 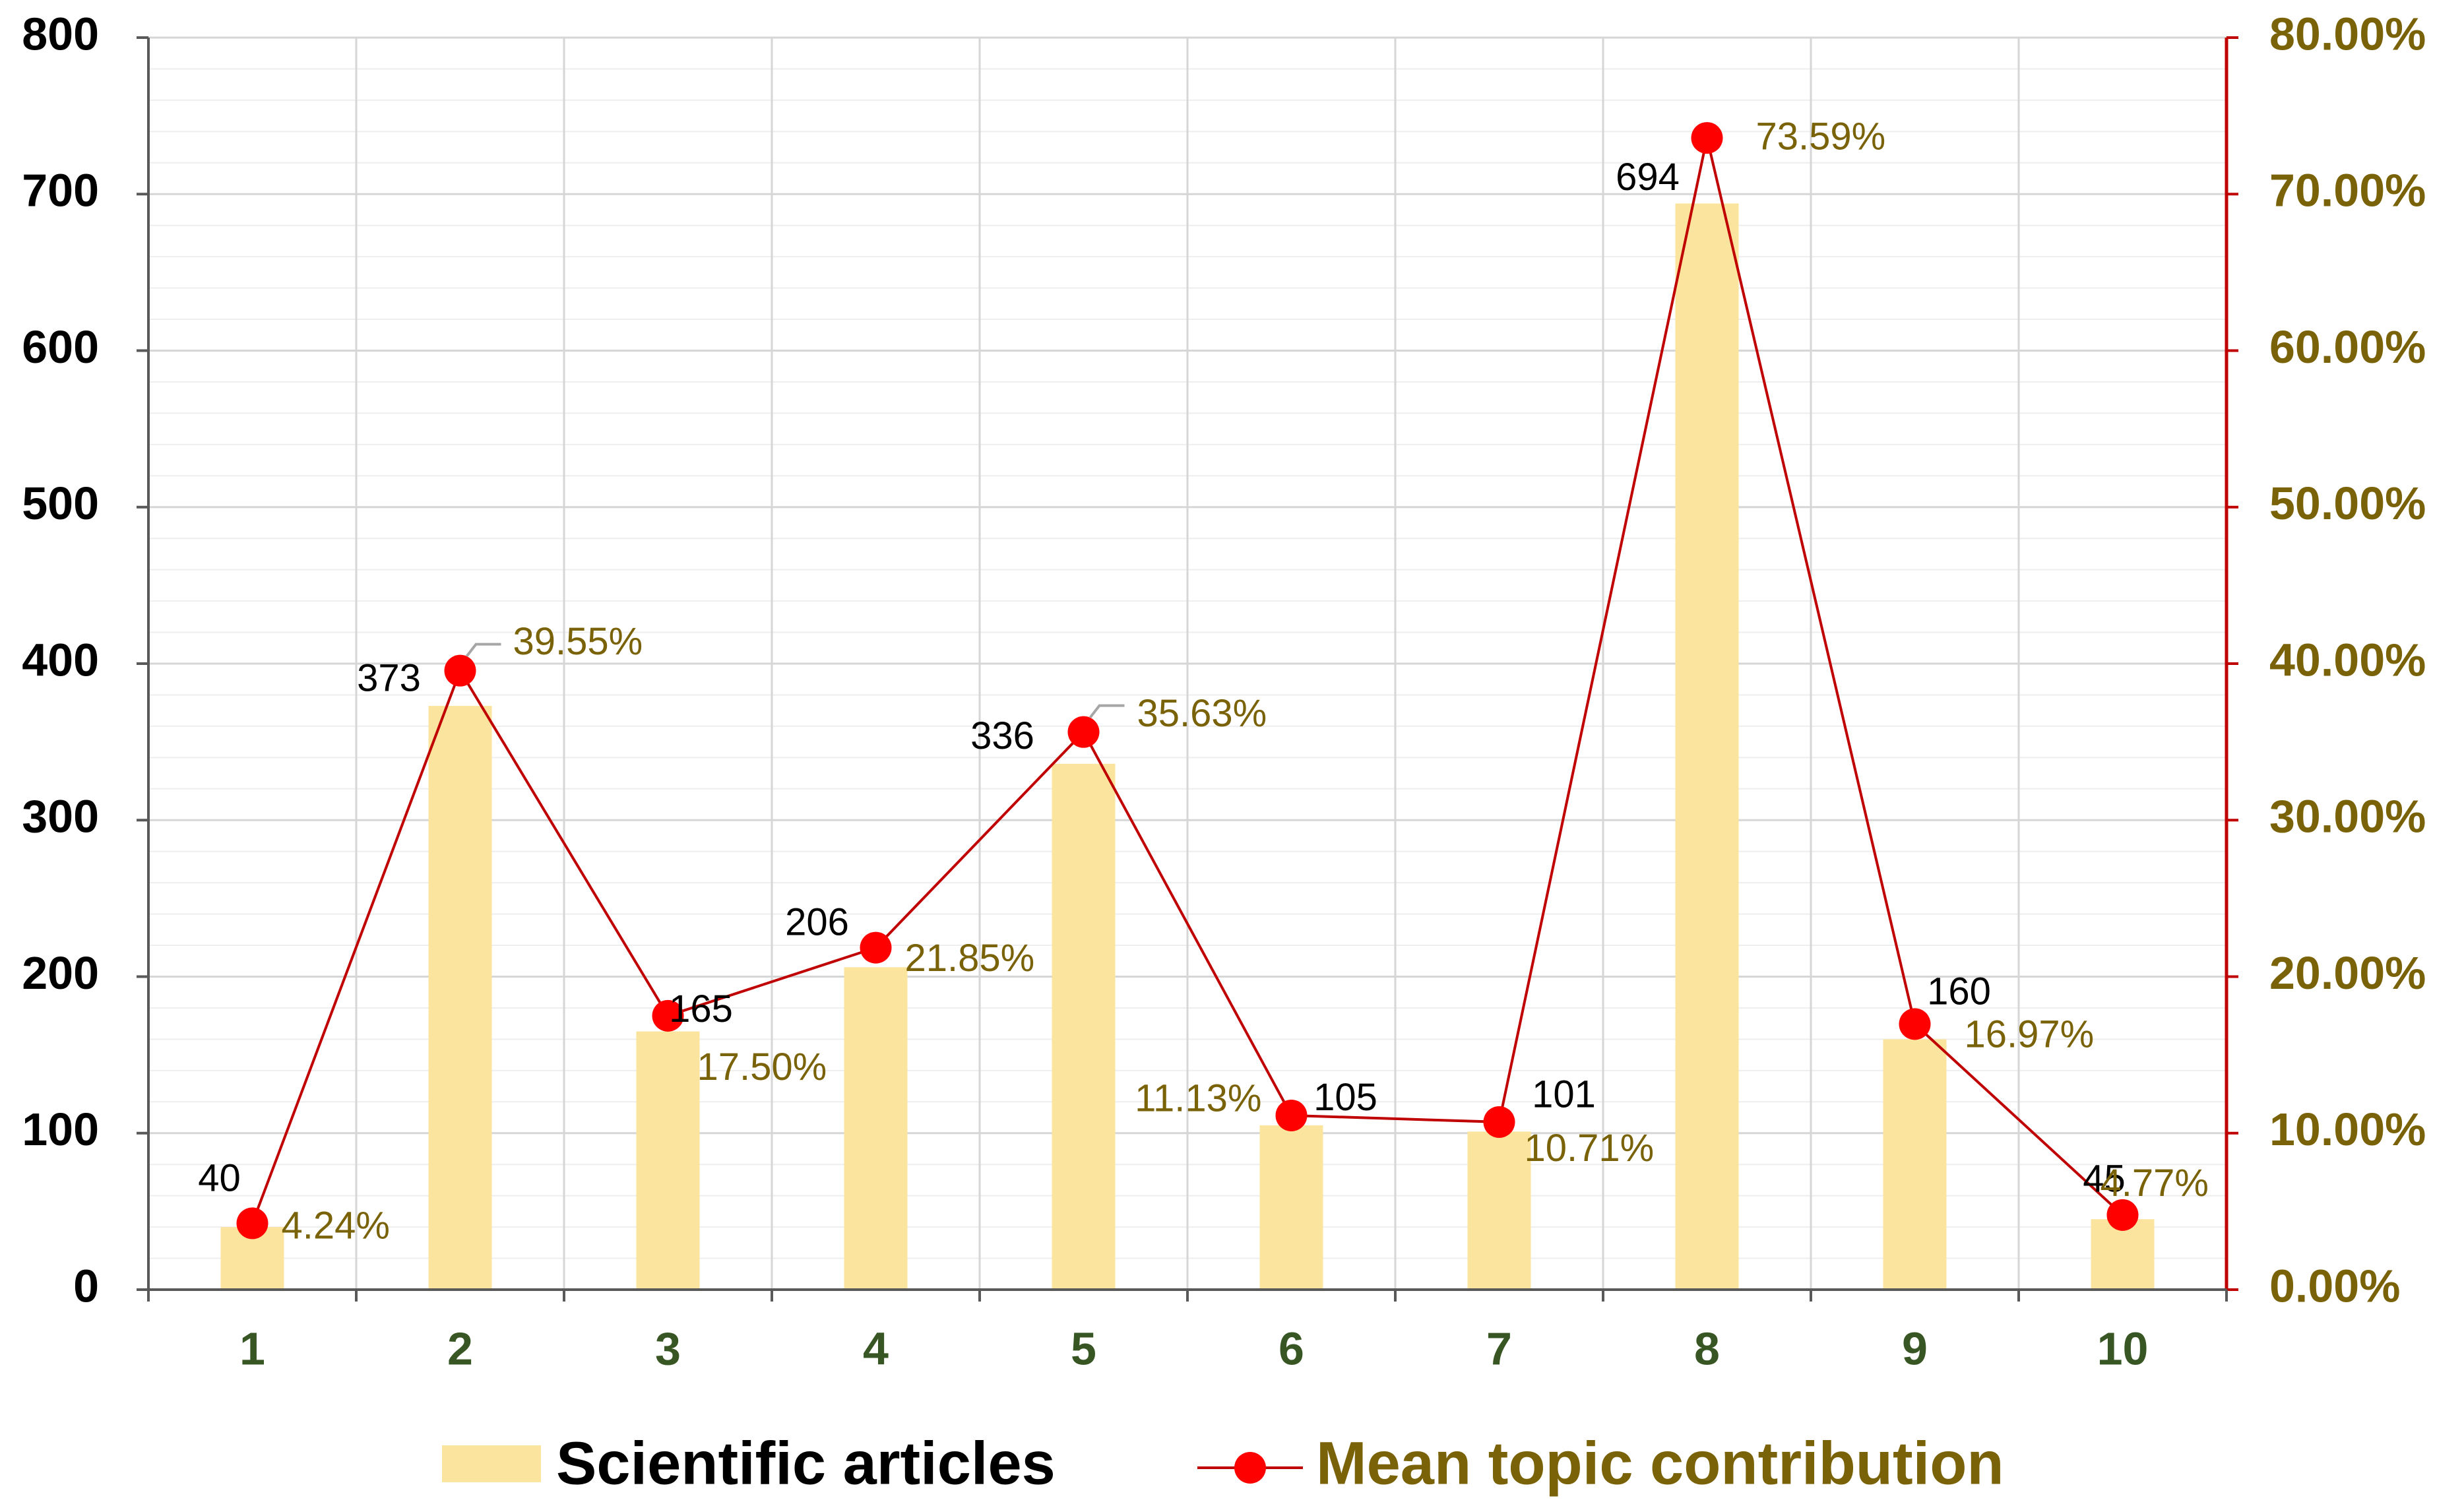 I want to click on legend-marker-swatch, so click(x=1250, y=1468).